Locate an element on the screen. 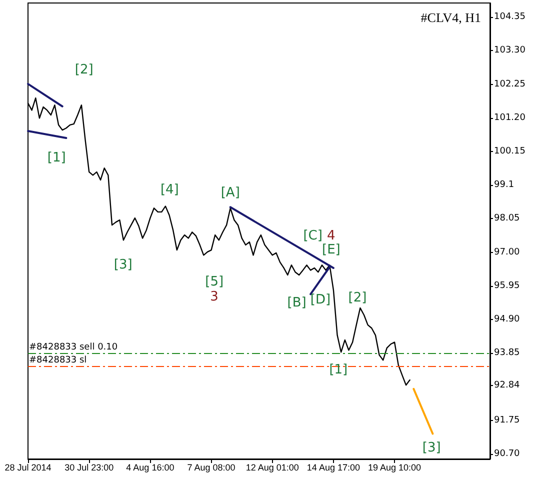 Image resolution: width=548 pixels, height=477 pixels. annotation: [D] is located at coordinates (320, 300).